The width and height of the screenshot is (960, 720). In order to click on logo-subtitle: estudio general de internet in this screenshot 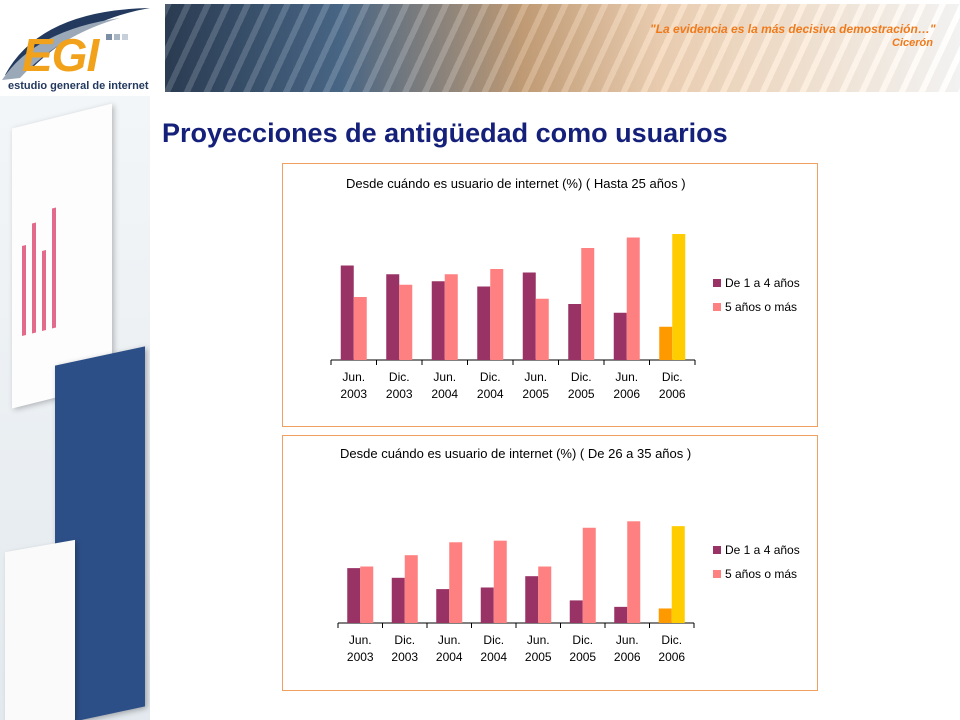, I will do `click(78, 86)`.